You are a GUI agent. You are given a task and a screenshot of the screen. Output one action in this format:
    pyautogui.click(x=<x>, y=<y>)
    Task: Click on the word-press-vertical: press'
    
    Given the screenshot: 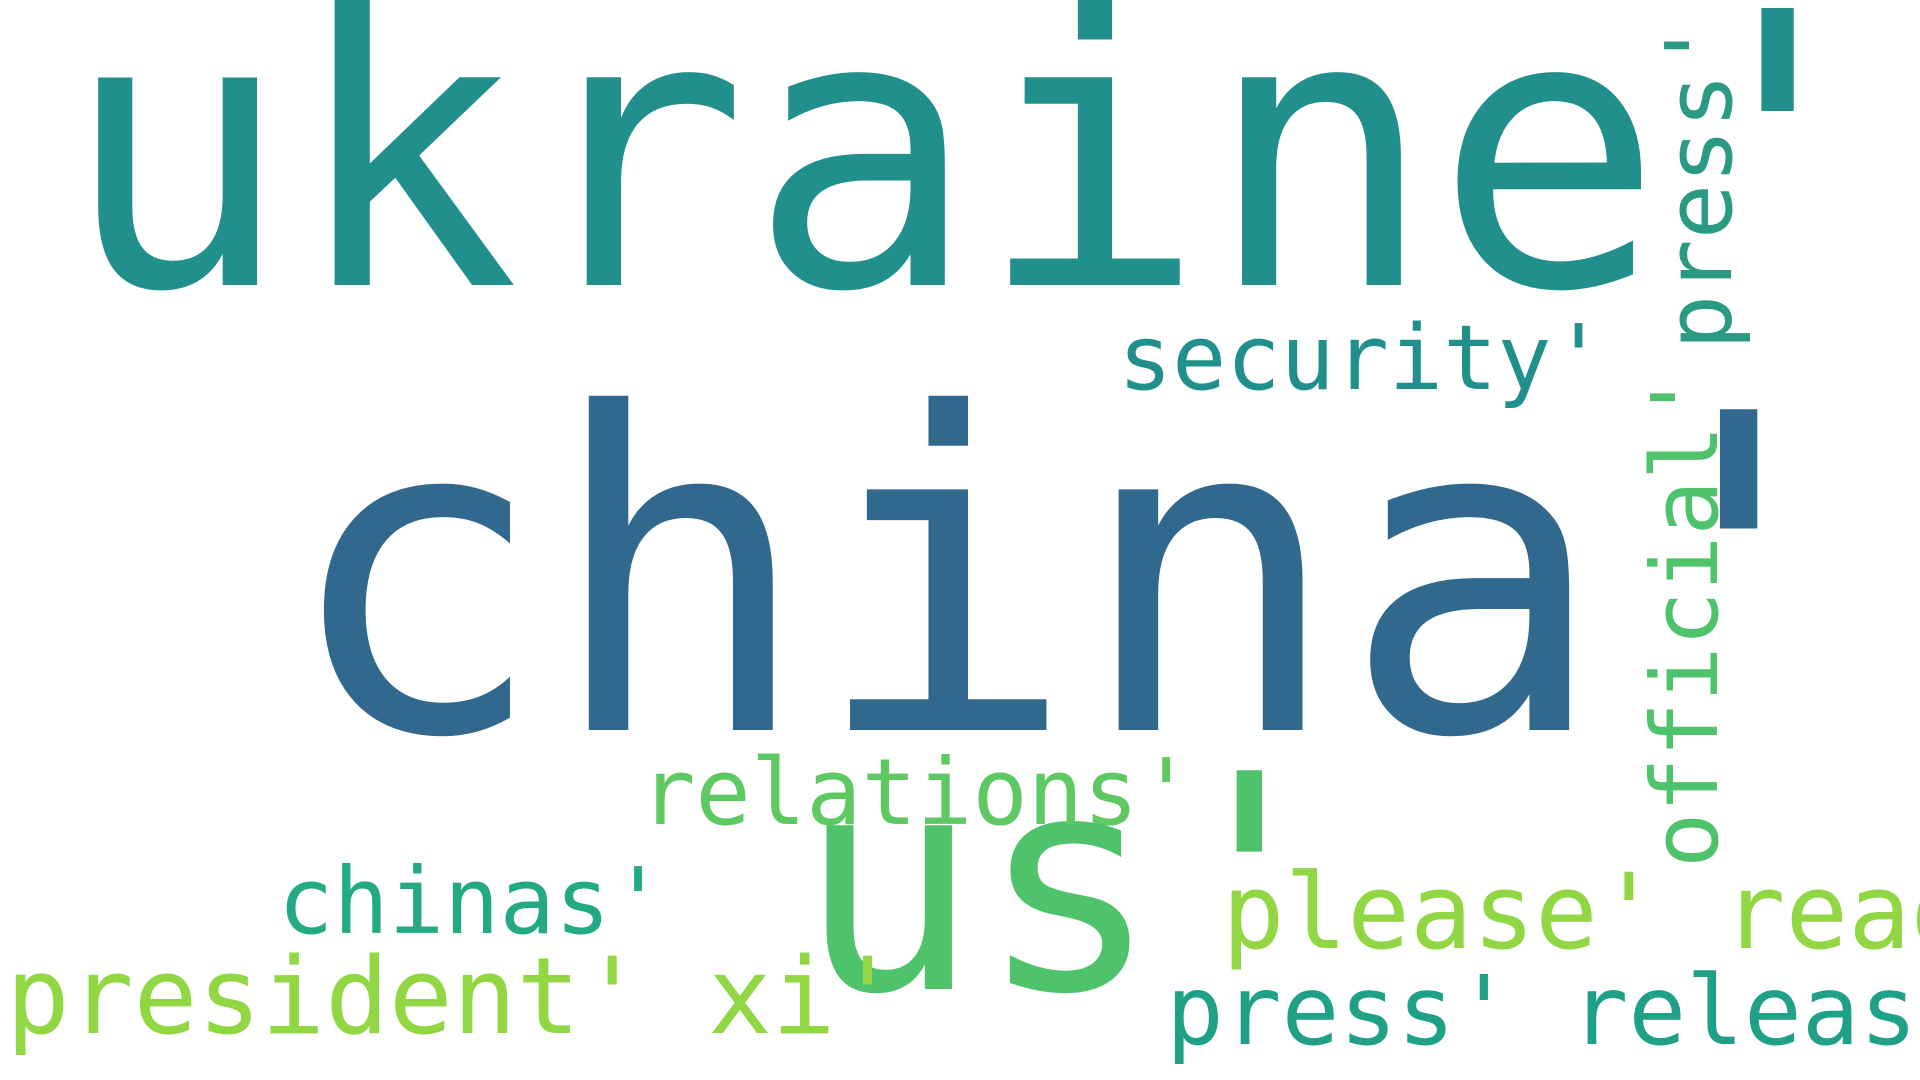 What is the action you would take?
    pyautogui.click(x=1699, y=183)
    